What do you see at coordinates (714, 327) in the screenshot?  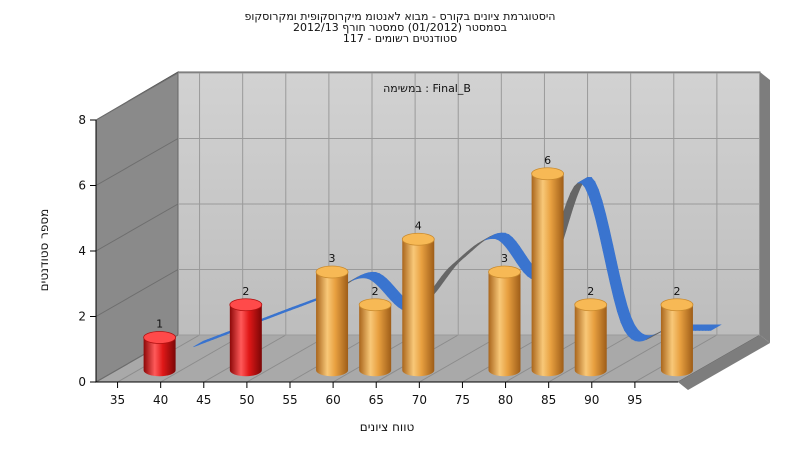 I see `ribbon-segment` at bounding box center [714, 327].